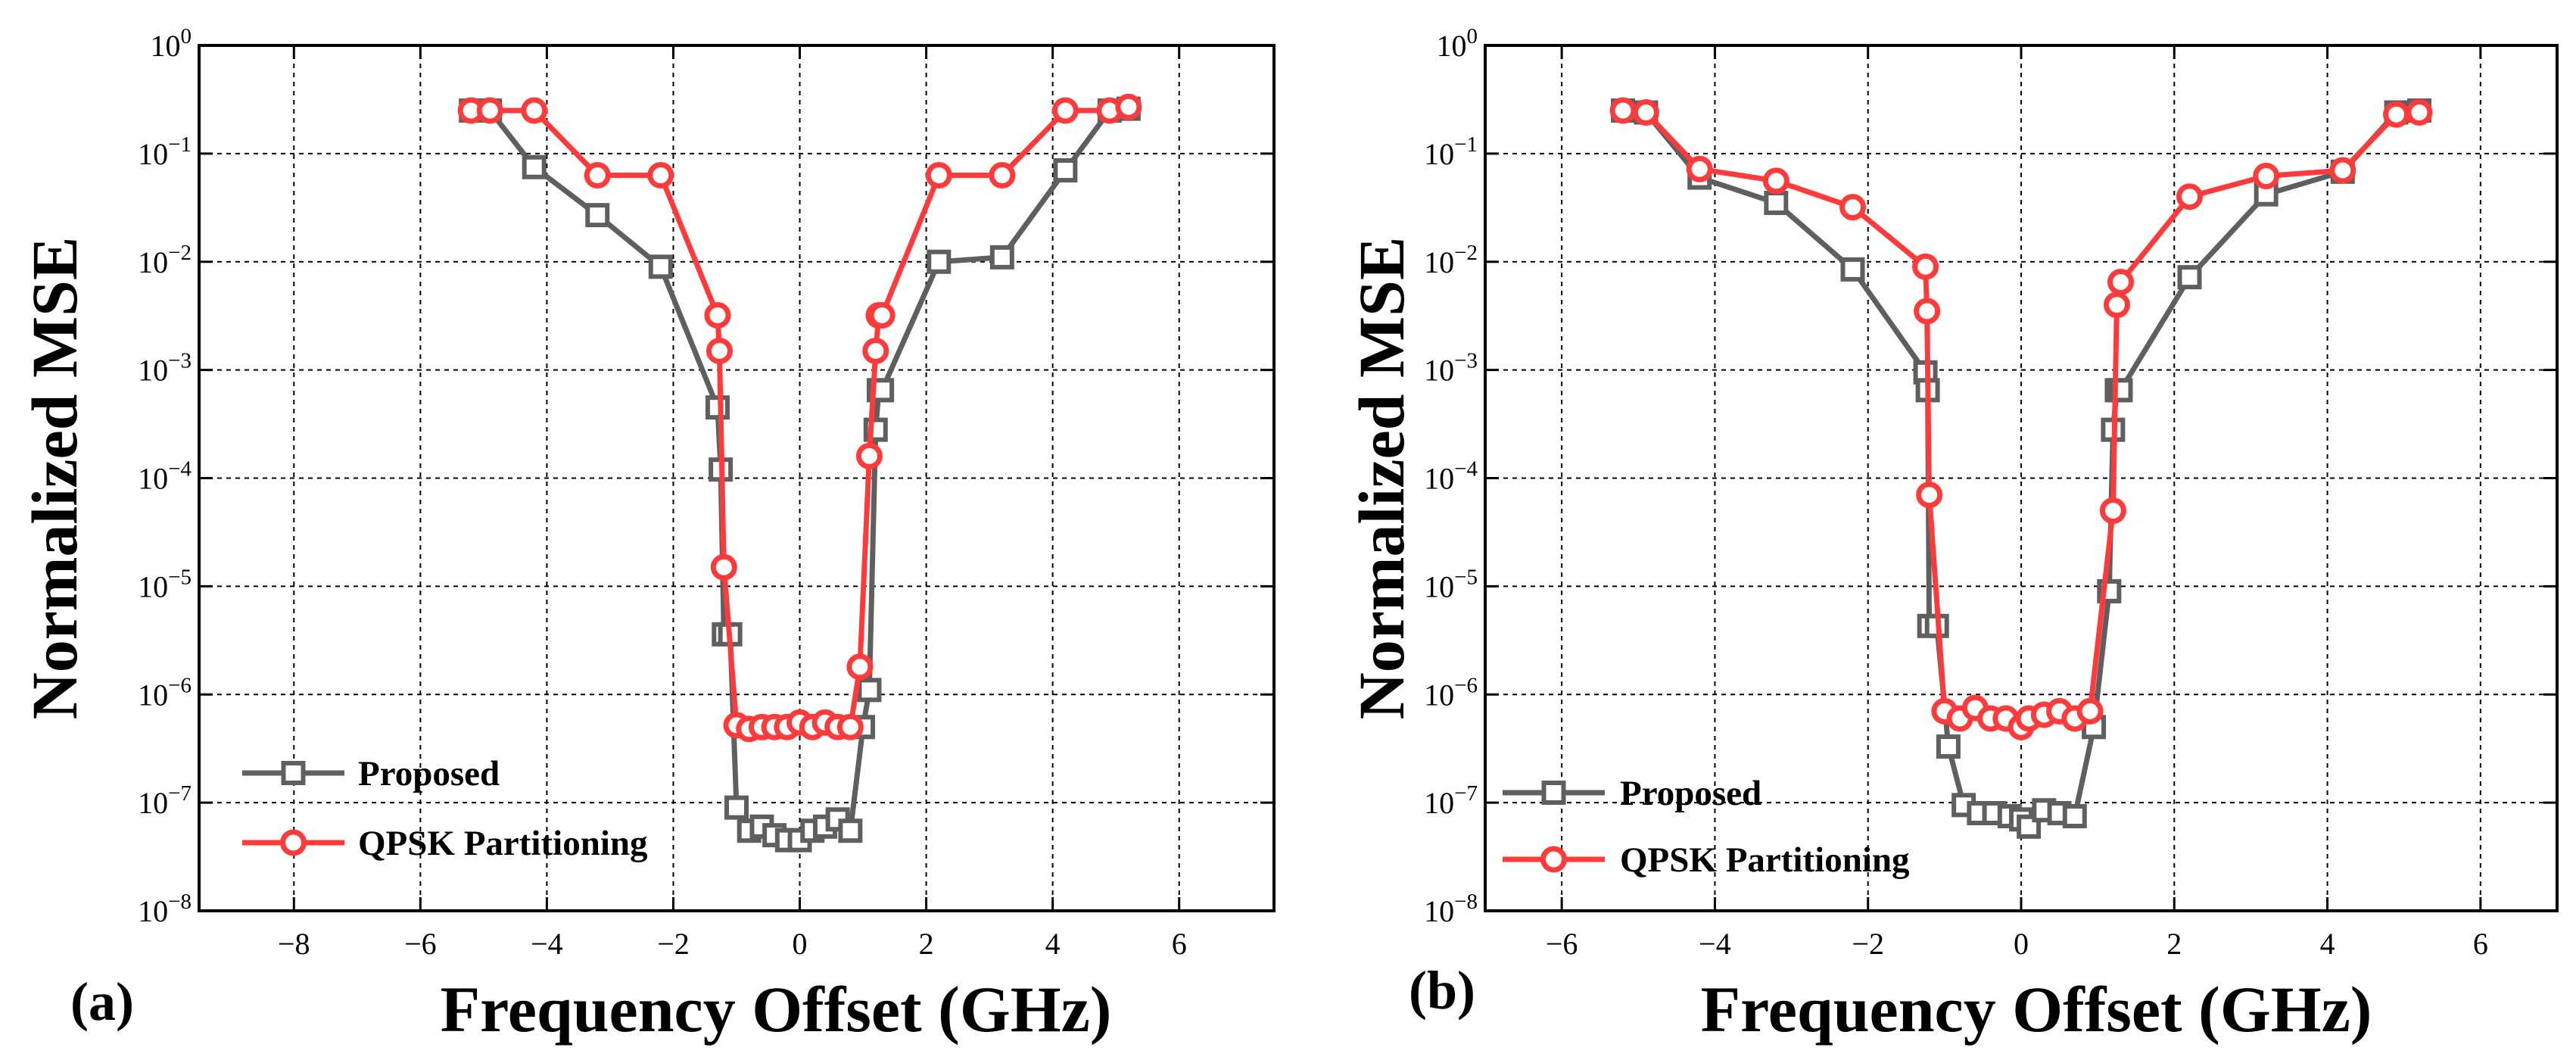 This screenshot has width=2576, height=1063. Describe the element at coordinates (429, 774) in the screenshot. I see `legend-label: Proposed` at that location.